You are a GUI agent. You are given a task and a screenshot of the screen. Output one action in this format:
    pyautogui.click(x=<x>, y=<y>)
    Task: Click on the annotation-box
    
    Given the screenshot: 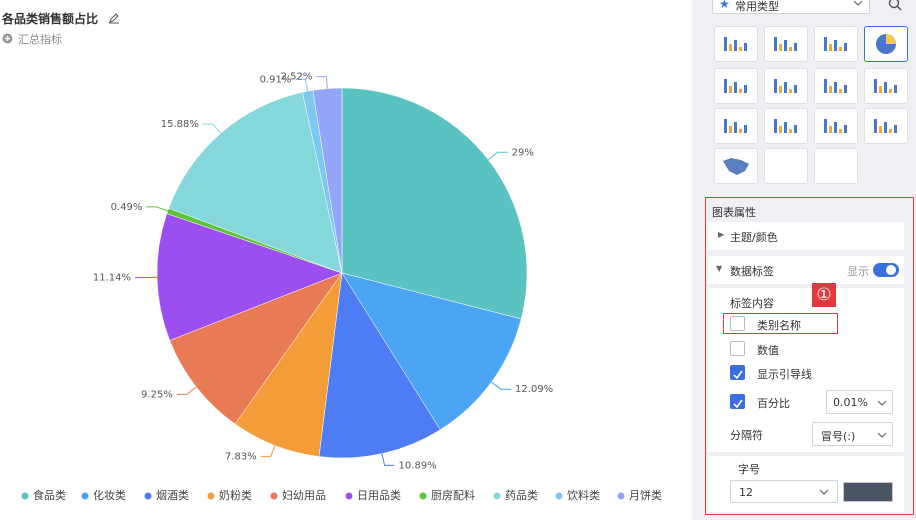 What is the action you would take?
    pyautogui.click(x=809, y=356)
    